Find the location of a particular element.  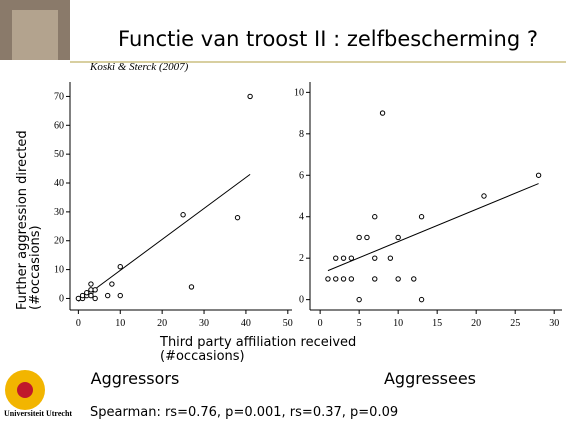

tower-detail is located at coordinates (35, 35).